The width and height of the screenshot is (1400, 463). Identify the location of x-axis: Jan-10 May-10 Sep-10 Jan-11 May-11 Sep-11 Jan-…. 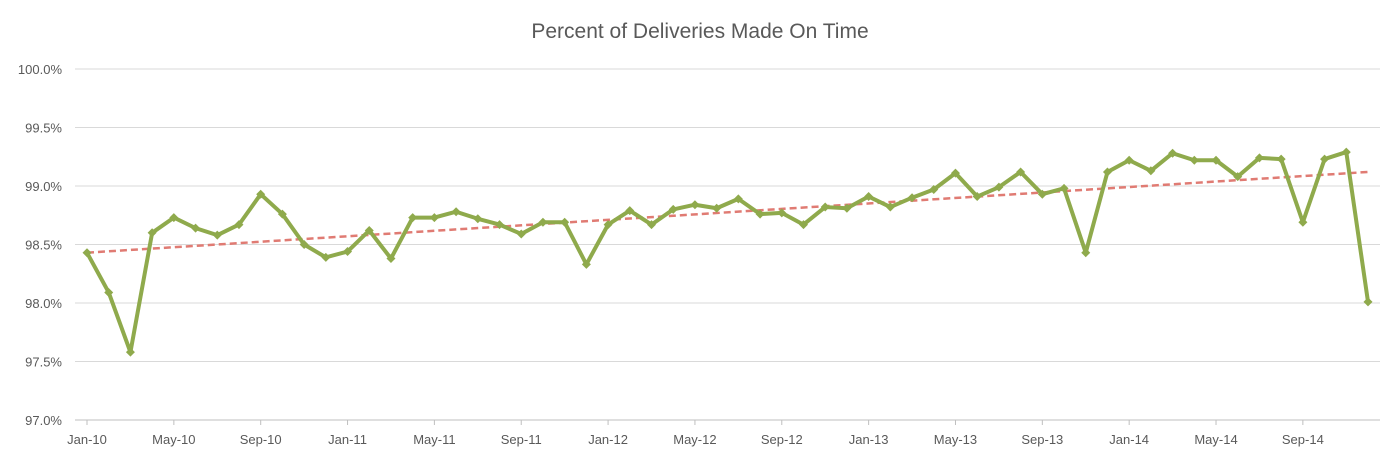
(723, 433).